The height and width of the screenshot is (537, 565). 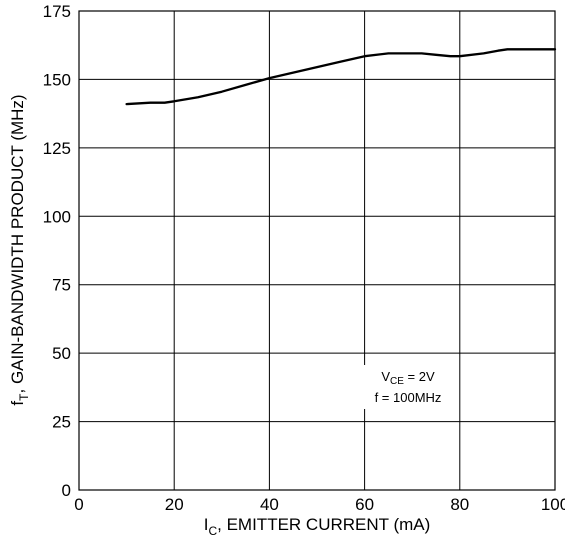 What do you see at coordinates (408, 378) in the screenshot?
I see `annotation-vce: VCE = 2V` at bounding box center [408, 378].